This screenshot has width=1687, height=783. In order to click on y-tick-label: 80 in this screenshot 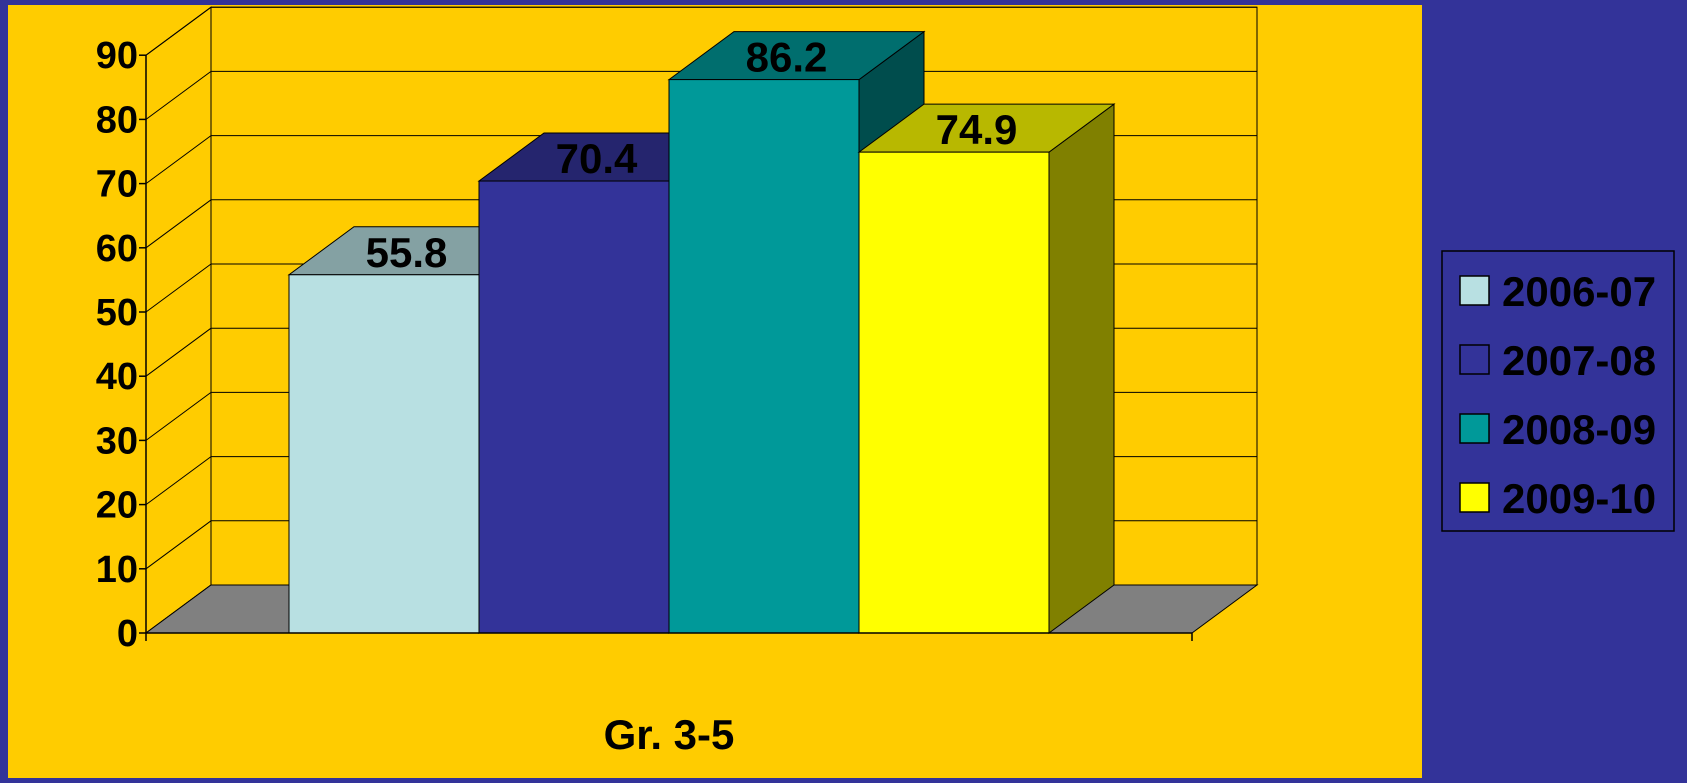, I will do `click(117, 120)`.